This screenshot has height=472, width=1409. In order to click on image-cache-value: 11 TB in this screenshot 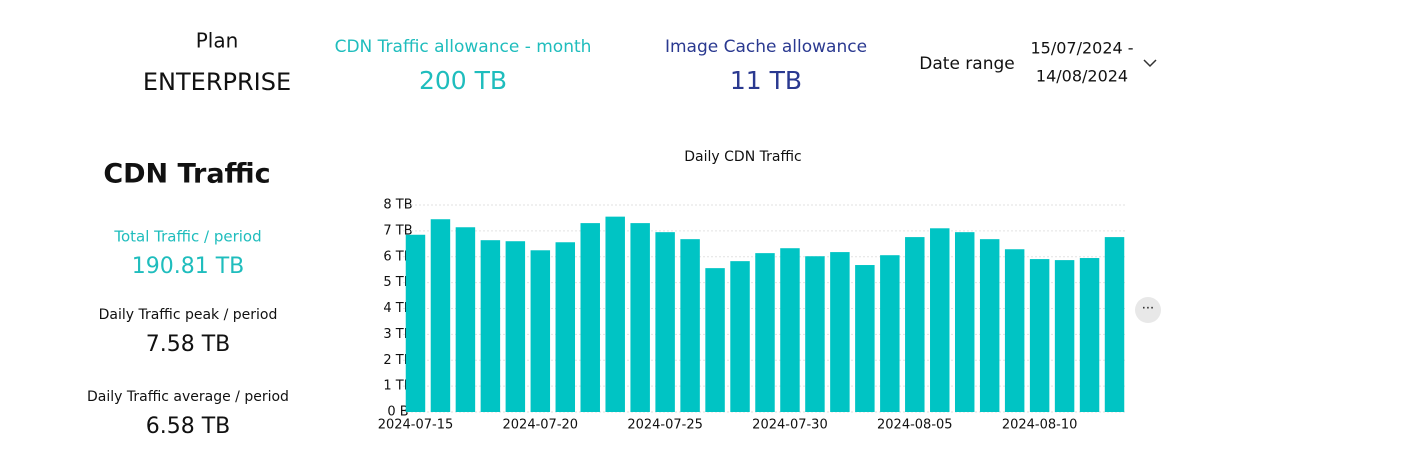, I will do `click(766, 80)`.